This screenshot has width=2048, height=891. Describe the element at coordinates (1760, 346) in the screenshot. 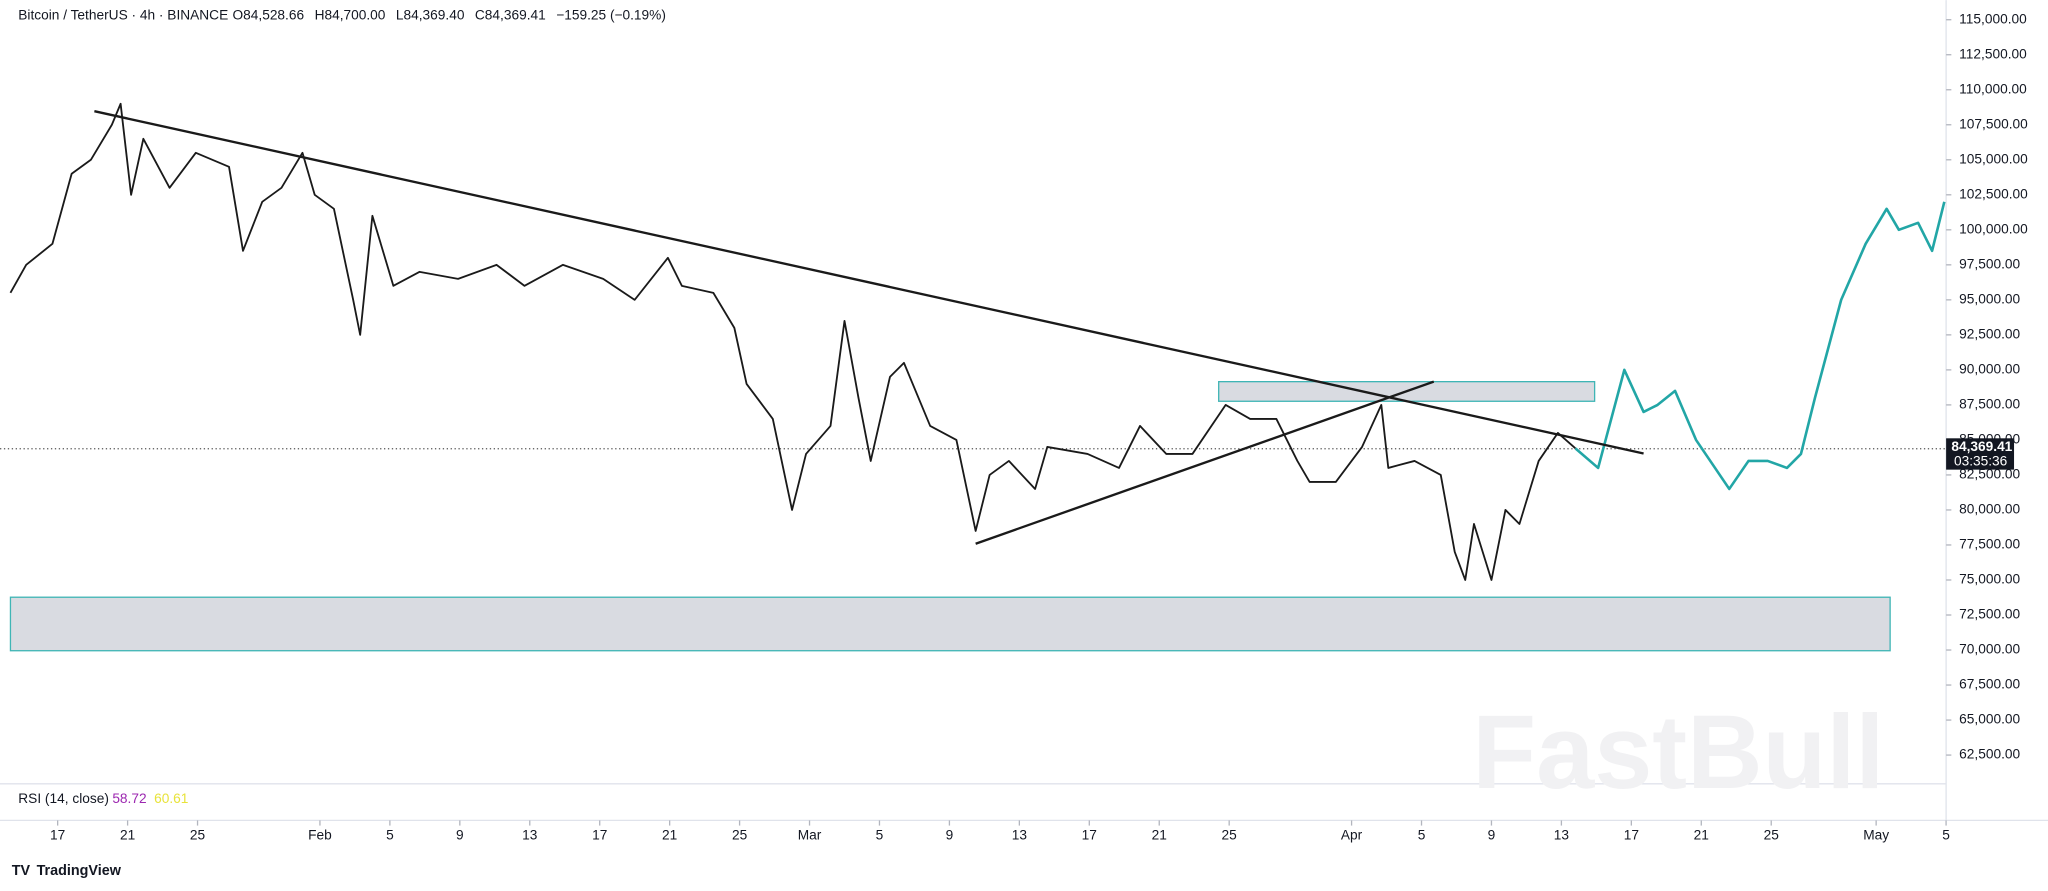

I see `price-line` at that location.